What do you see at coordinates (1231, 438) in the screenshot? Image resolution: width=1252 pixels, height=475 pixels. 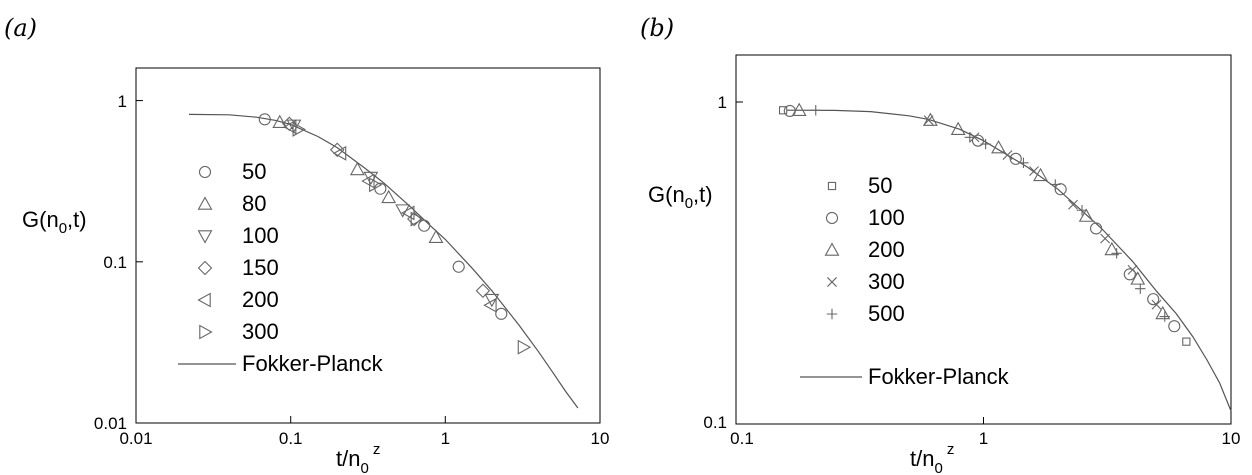 I see `panel-b-xtick-label-3: 10` at bounding box center [1231, 438].